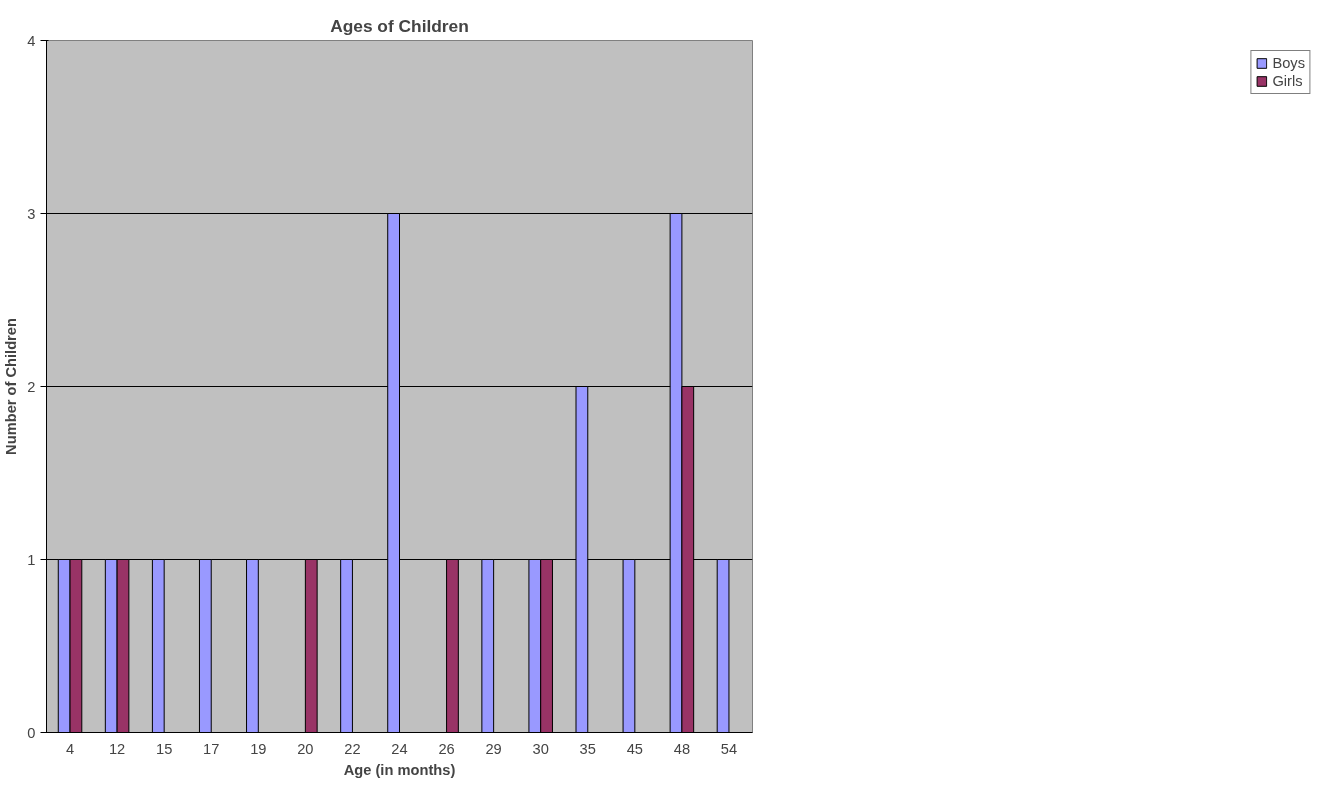 This screenshot has height=788, width=1327. Describe the element at coordinates (399, 769) in the screenshot. I see `x-axis-title: Age (in months)` at that location.